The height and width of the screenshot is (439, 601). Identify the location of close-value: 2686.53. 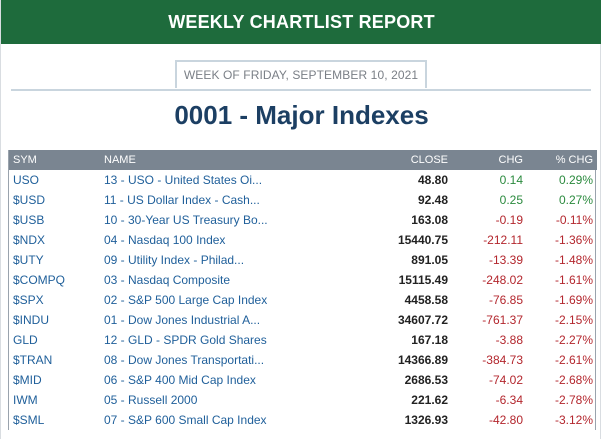
(426, 380).